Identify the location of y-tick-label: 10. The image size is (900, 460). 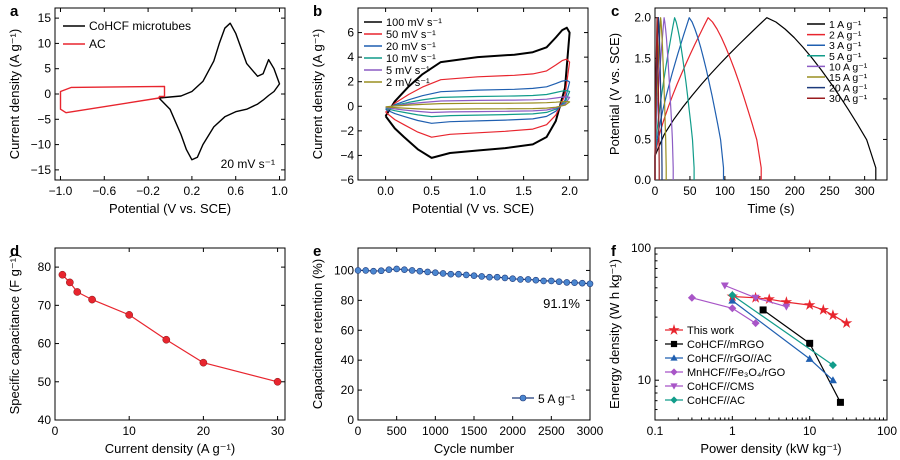
(45, 43).